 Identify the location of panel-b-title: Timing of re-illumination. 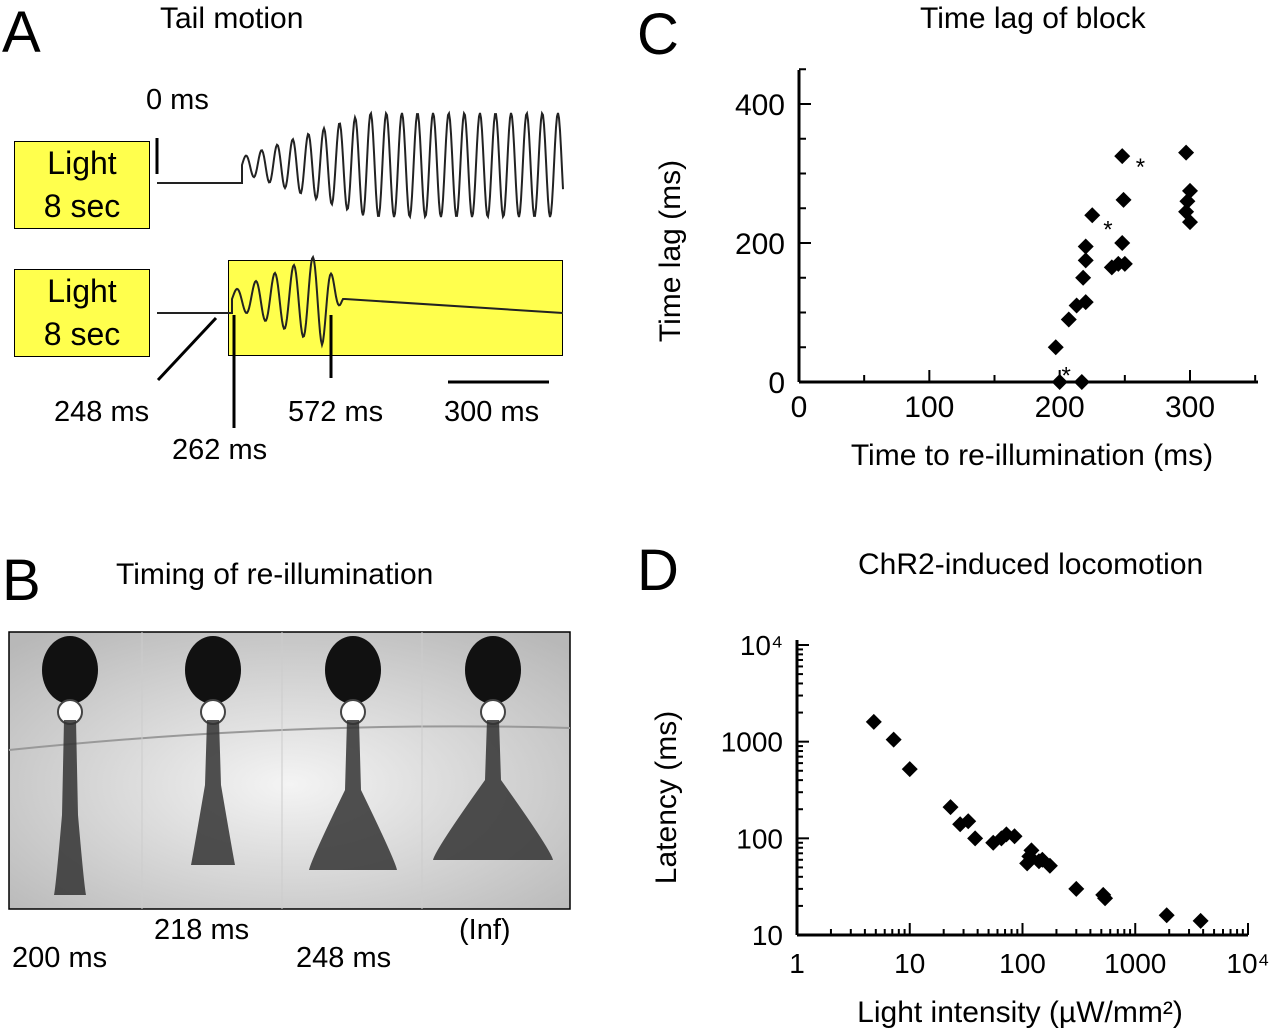
(275, 574).